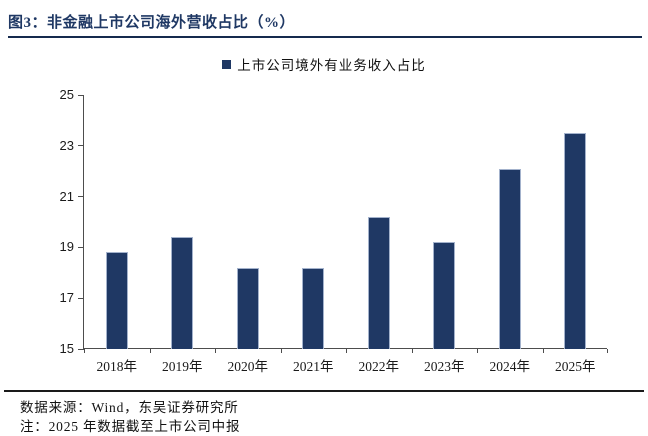 This screenshot has width=648, height=436. Describe the element at coordinates (444, 366) in the screenshot. I see `x-axis-label: 2023年` at that location.